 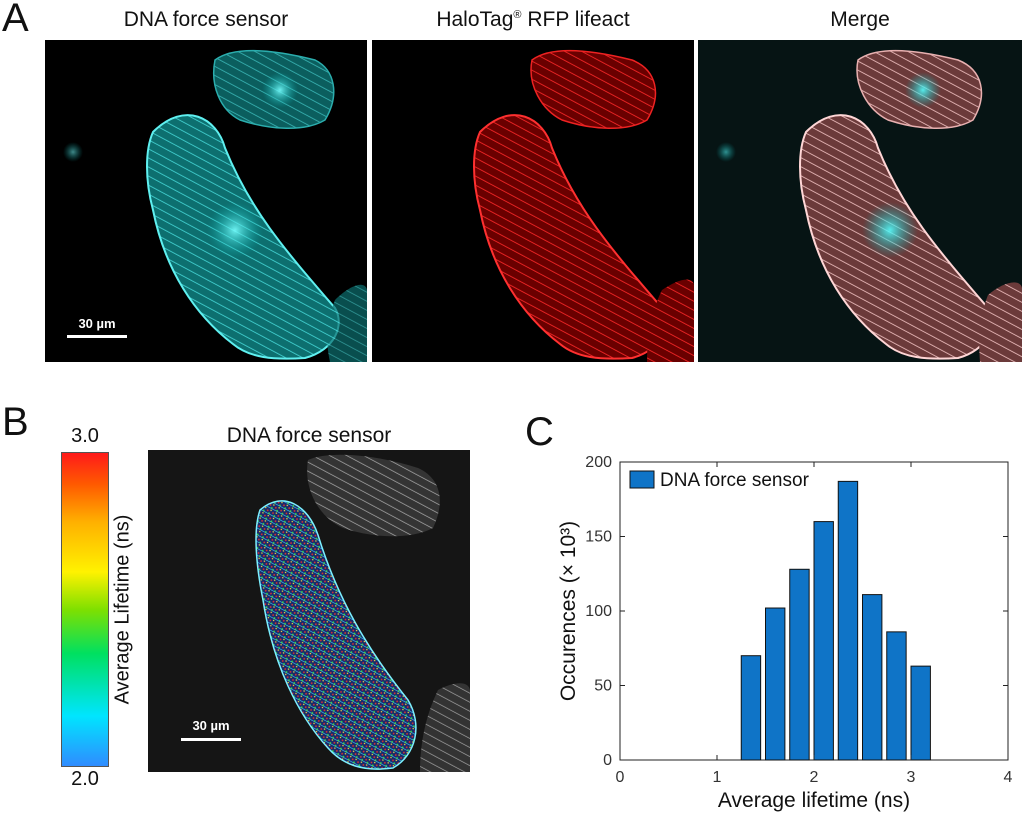 What do you see at coordinates (583, 205) in the screenshot?
I see `cell-image-red` at bounding box center [583, 205].